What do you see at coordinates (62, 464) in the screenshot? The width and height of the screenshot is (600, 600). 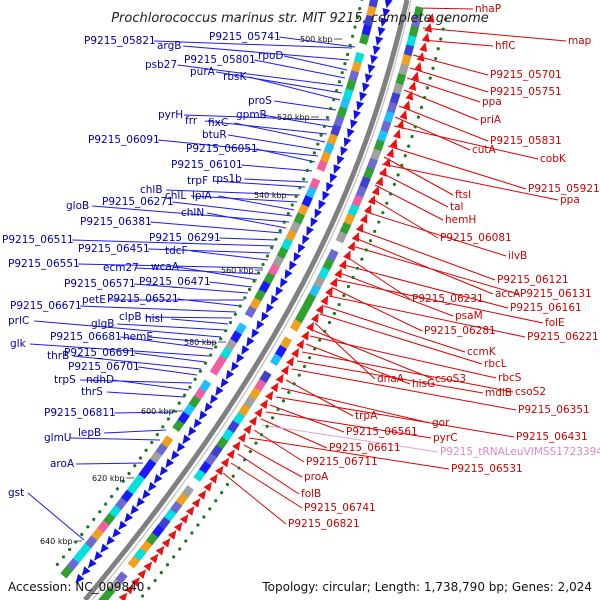 I see `gene-label: aroA` at bounding box center [62, 464].